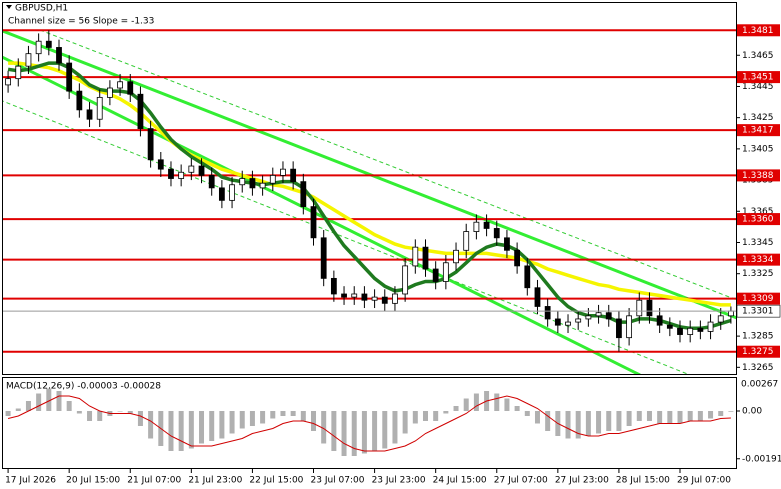 The height and width of the screenshot is (489, 781). I want to click on level-tag, so click(758, 298).